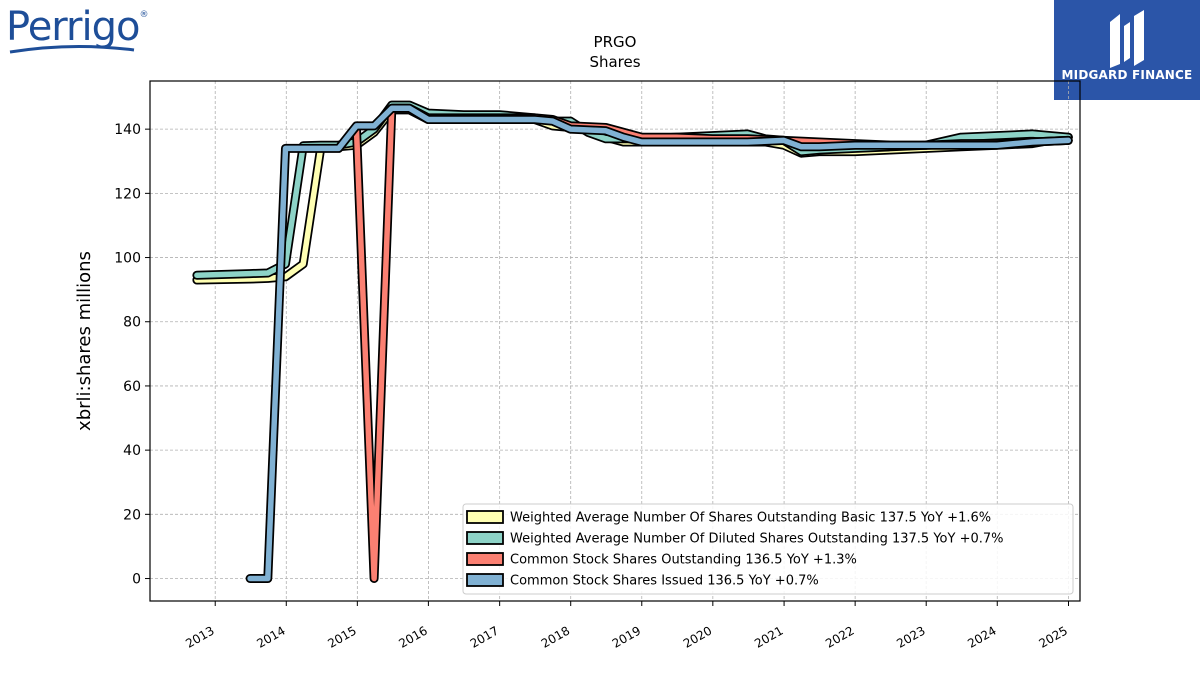  Describe the element at coordinates (73, 27) in the screenshot. I see `perrigo-logo-text: Perrigo` at that location.